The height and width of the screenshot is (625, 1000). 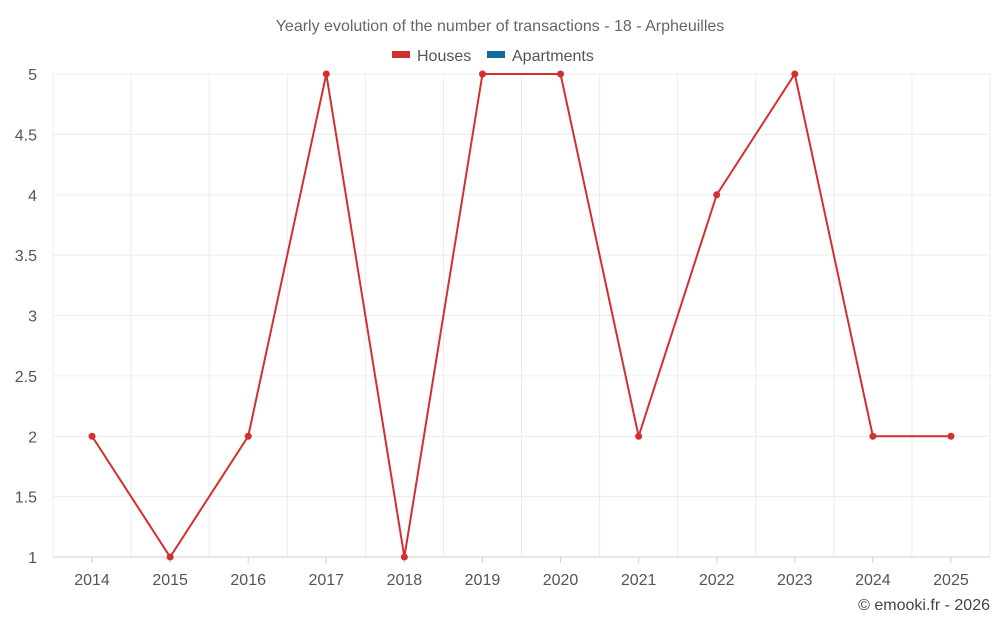 What do you see at coordinates (32, 558) in the screenshot?
I see `y-tick-label: 1` at bounding box center [32, 558].